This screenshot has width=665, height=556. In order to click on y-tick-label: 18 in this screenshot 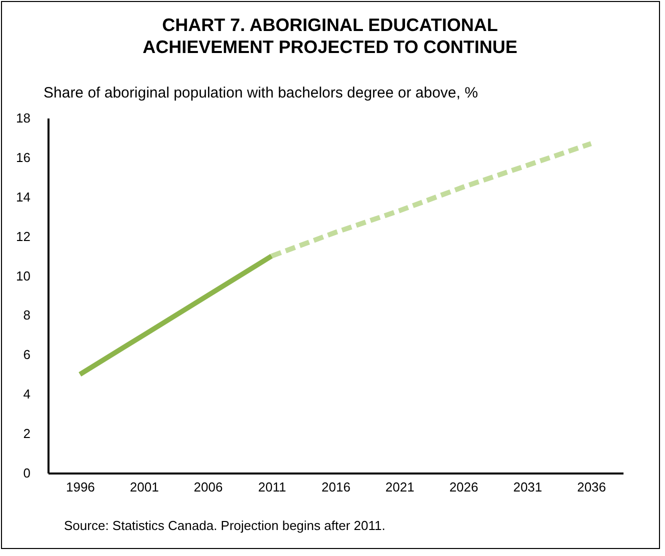, I will do `click(23, 118)`.